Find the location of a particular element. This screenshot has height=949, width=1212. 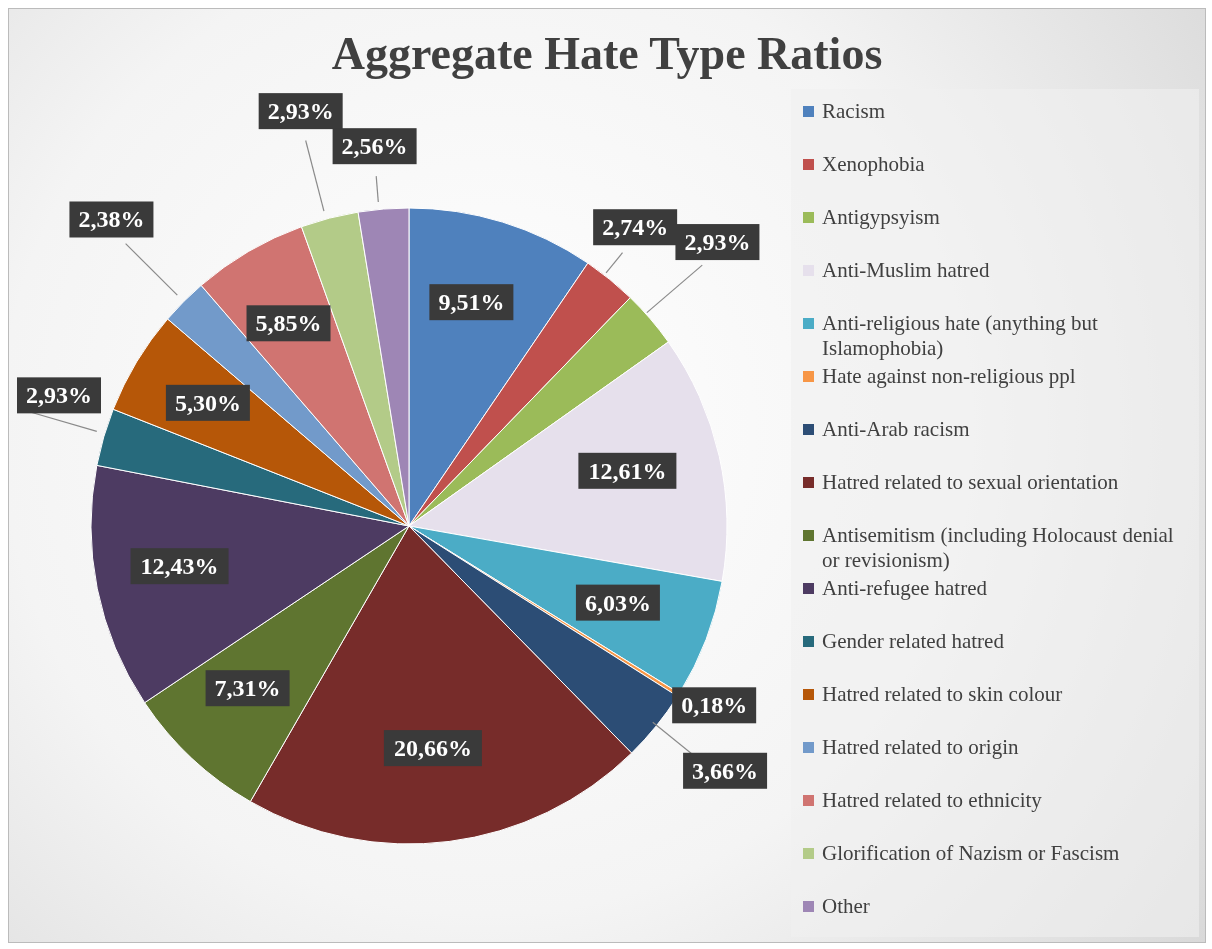

data-label: 7,31% is located at coordinates (247, 688).